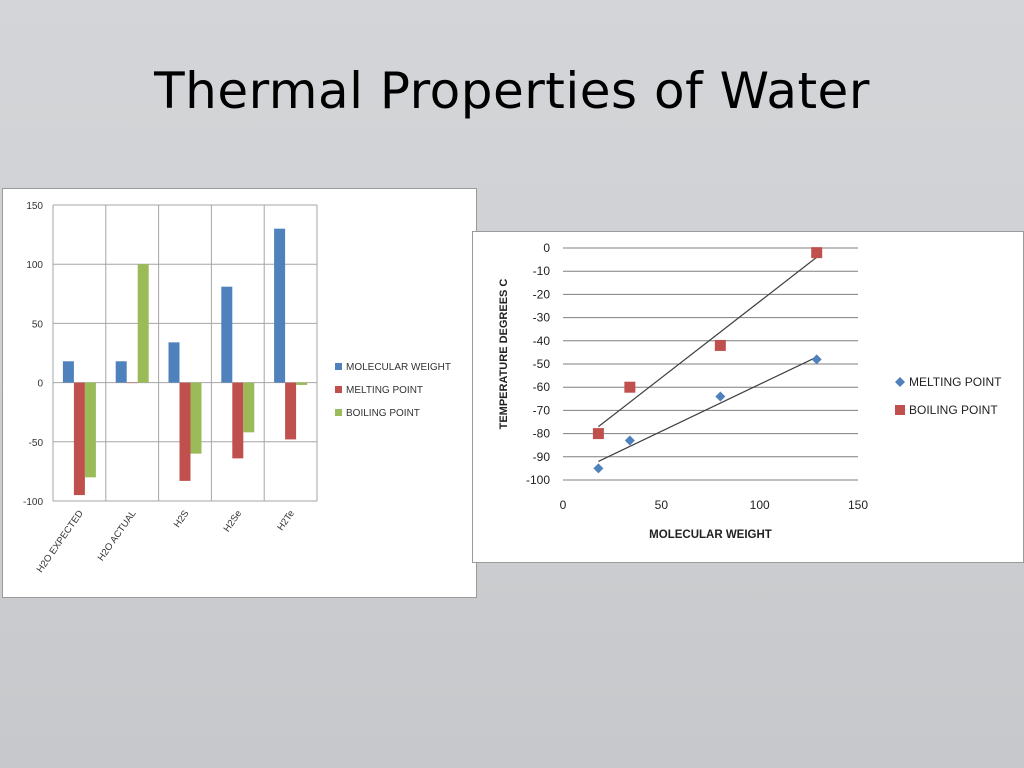 Image resolution: width=1024 pixels, height=768 pixels. I want to click on x-tick-label: 0, so click(563, 505).